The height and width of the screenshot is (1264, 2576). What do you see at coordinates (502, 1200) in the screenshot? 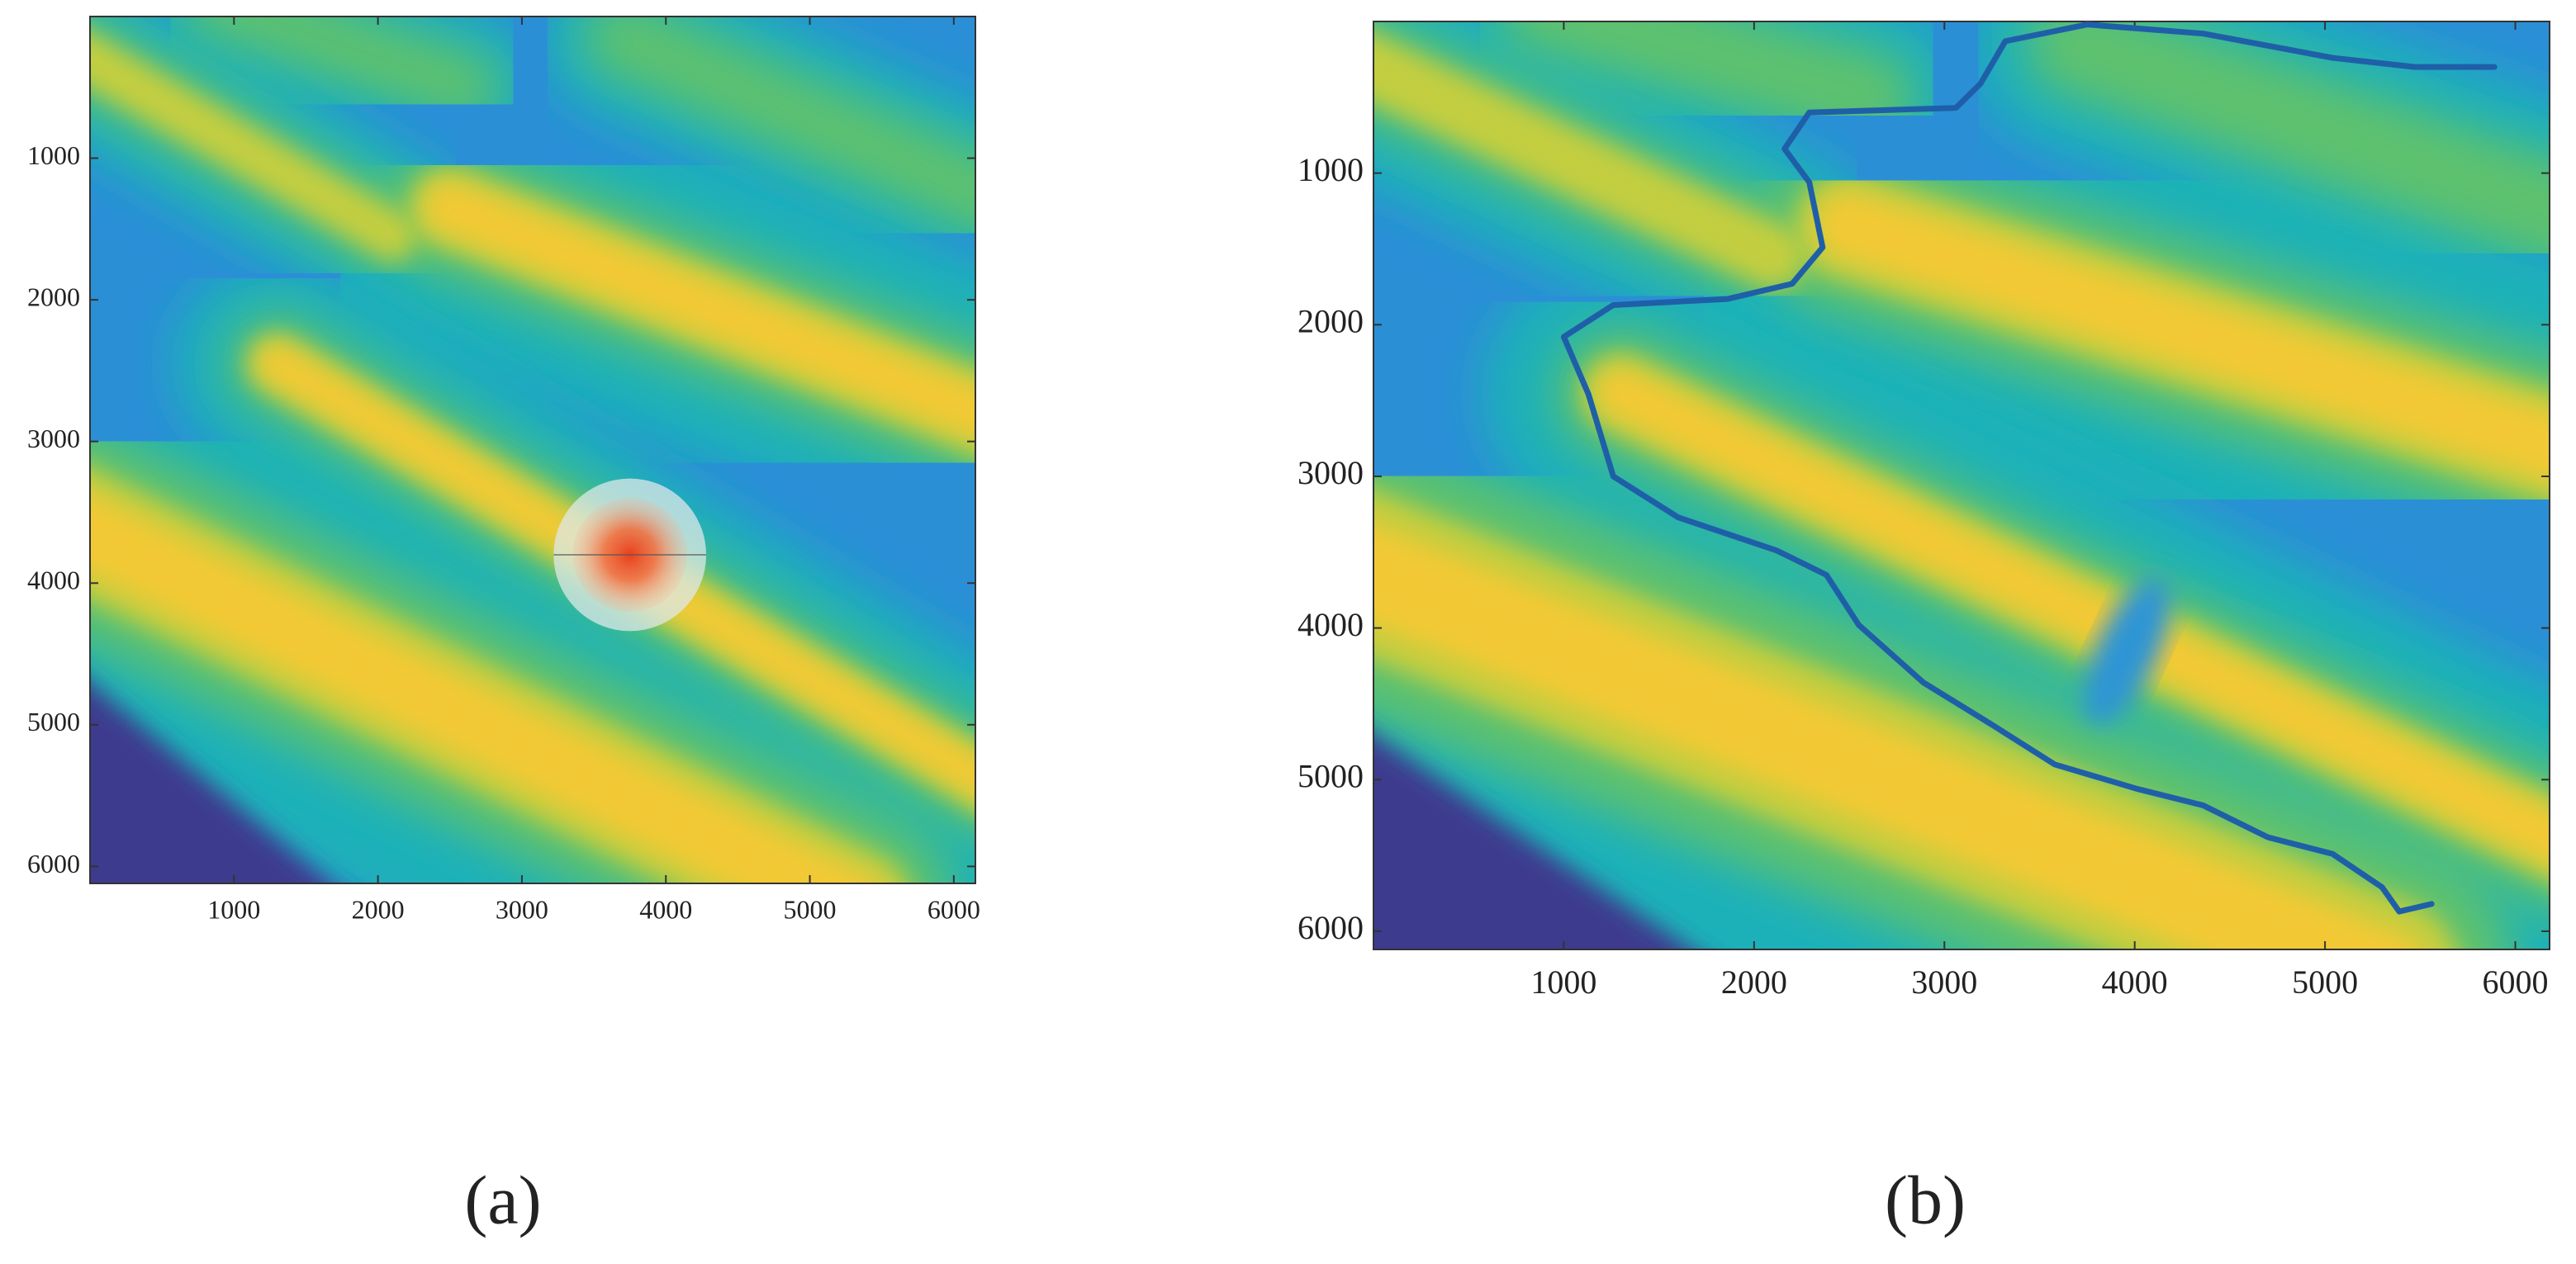
I see `caption: (a)` at bounding box center [502, 1200].